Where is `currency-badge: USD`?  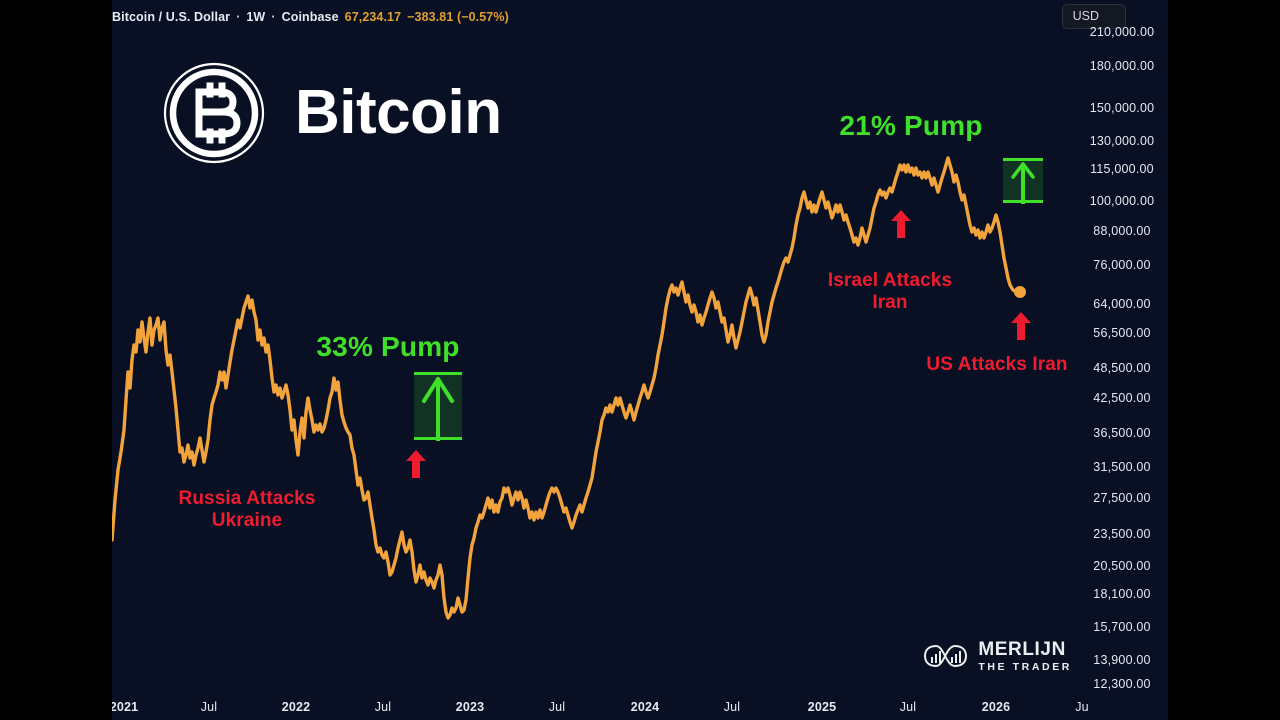 currency-badge: USD is located at coordinates (1093, 16).